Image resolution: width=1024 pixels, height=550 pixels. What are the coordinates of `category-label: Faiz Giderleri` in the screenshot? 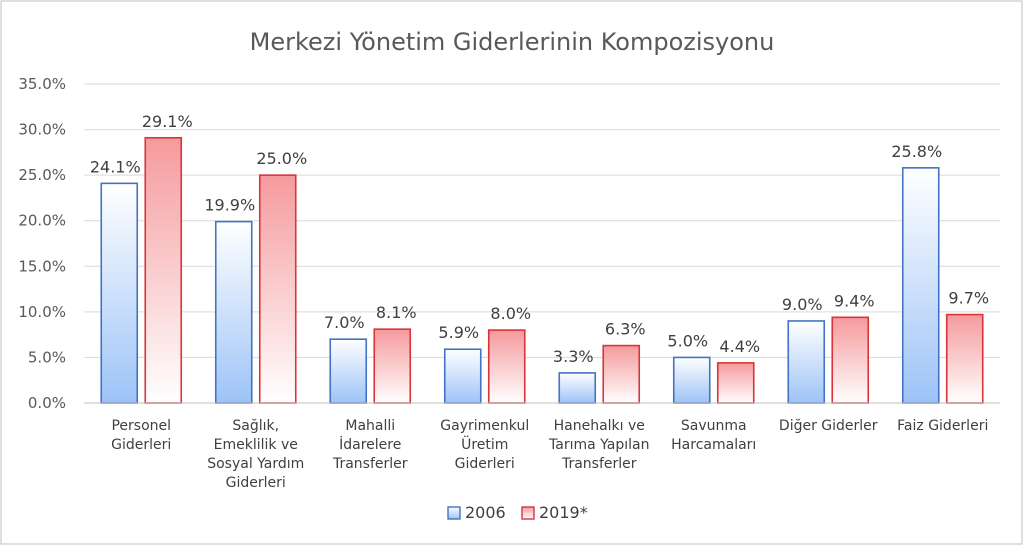 It's located at (942, 426).